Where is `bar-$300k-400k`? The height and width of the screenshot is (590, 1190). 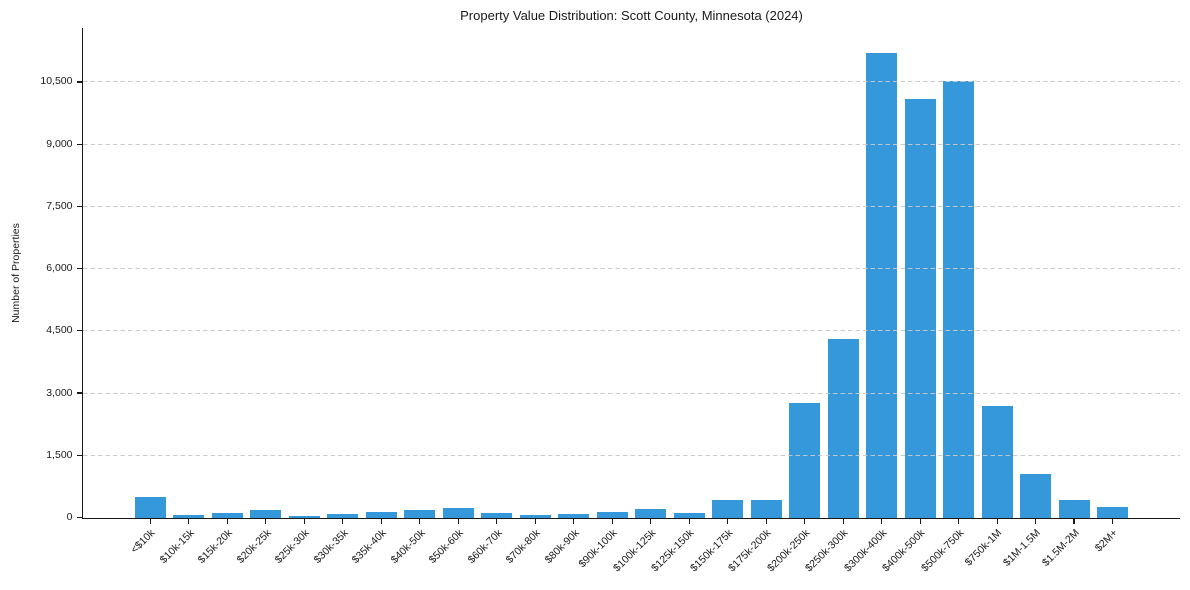 bar-$300k-400k is located at coordinates (882, 285).